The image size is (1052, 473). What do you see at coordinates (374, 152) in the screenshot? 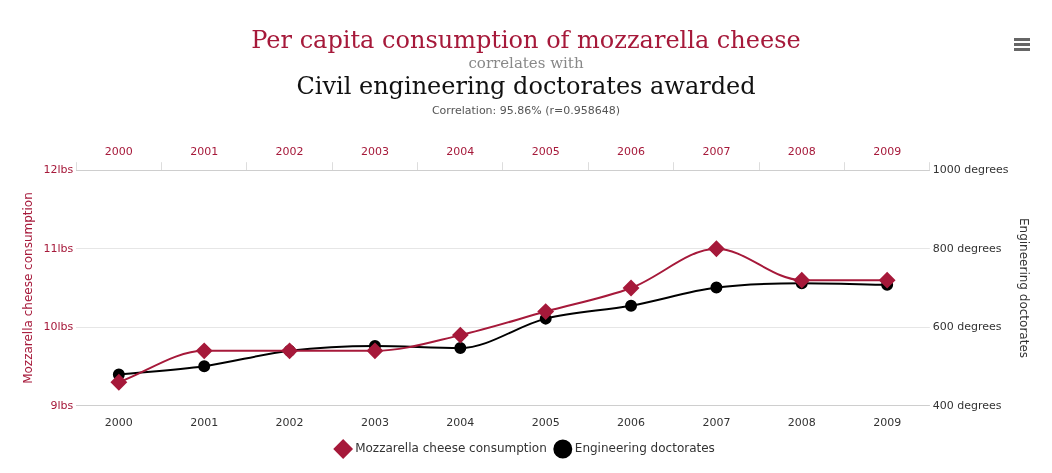
I see `category-label: 2003` at bounding box center [374, 152].